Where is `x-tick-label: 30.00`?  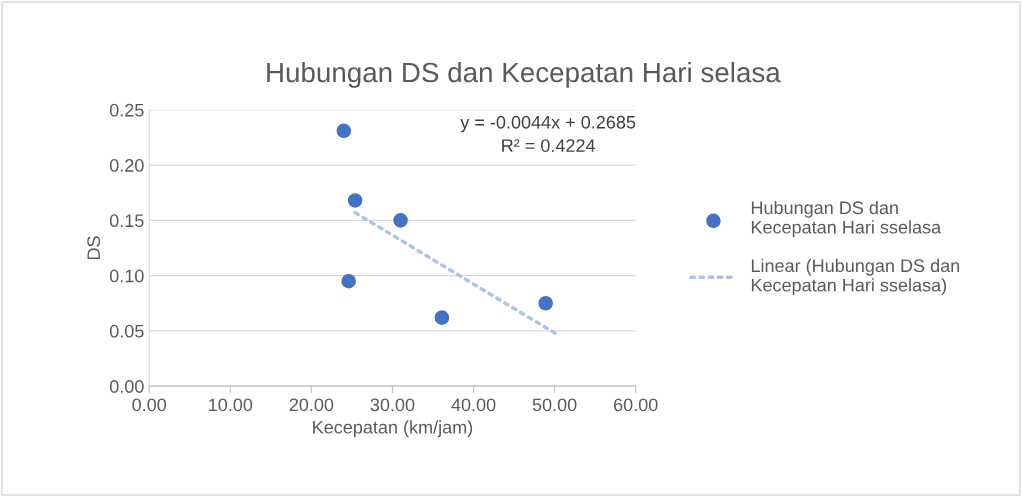
x-tick-label: 30.00 is located at coordinates (392, 405).